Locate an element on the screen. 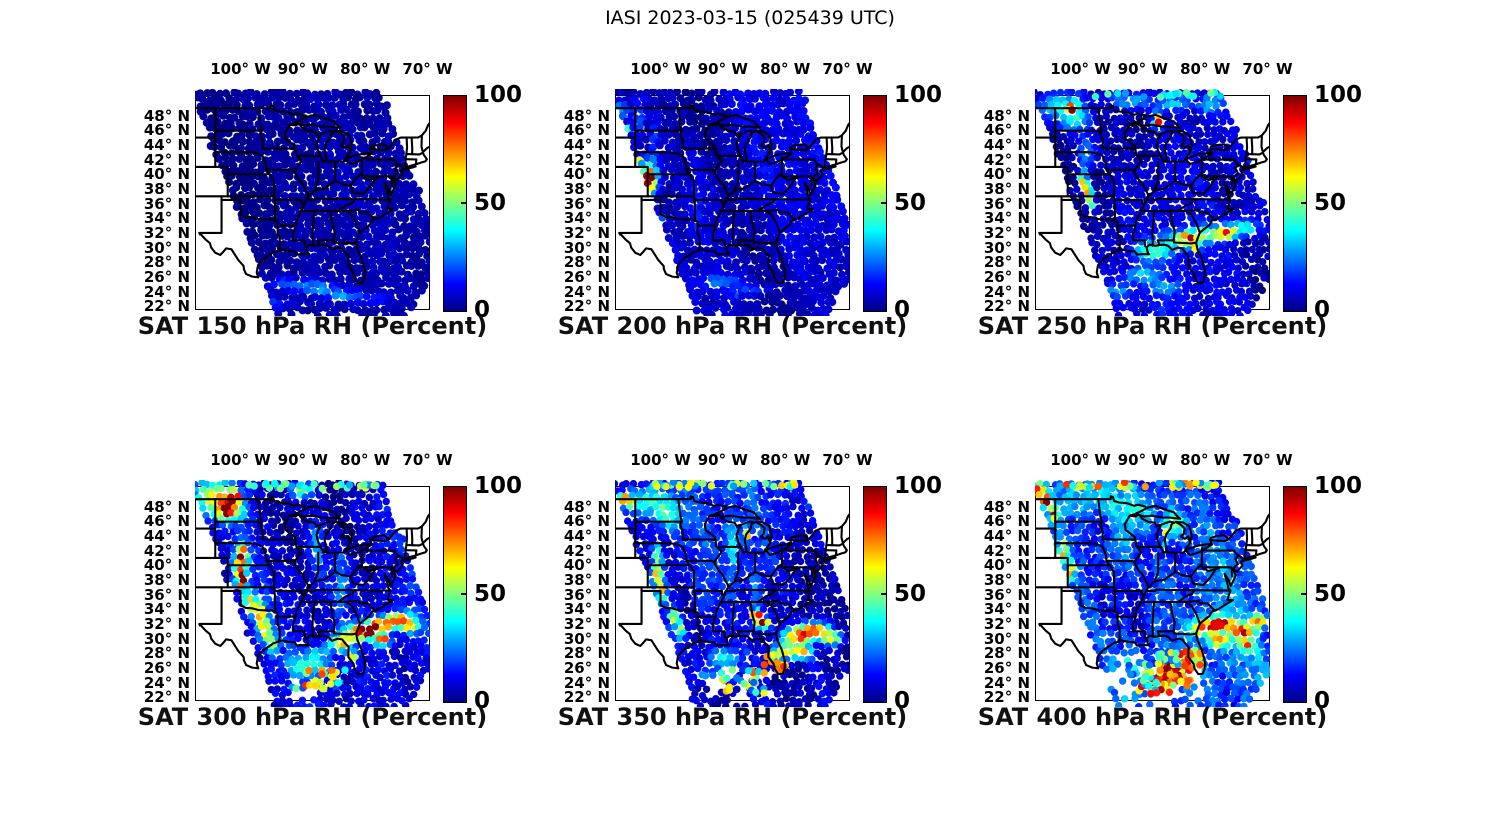  panel-title: SAT 200 hPa RH (Percent) is located at coordinates (732, 326).